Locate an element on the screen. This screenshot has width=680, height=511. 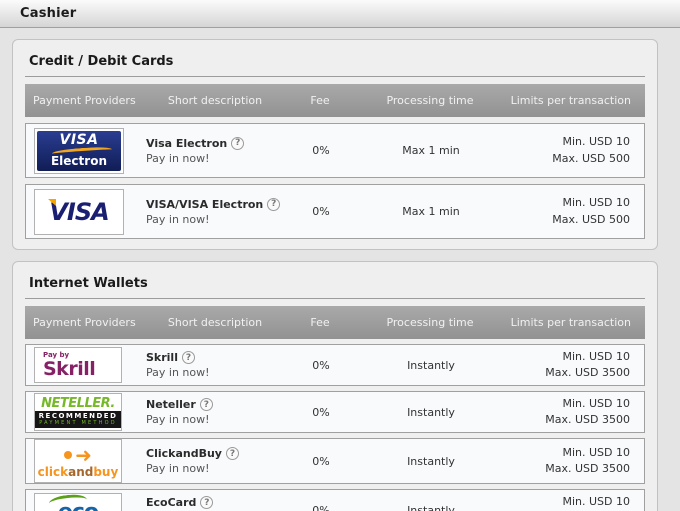
provider-logo-cell: ➜ clickandbuy is located at coordinates (86, 461).